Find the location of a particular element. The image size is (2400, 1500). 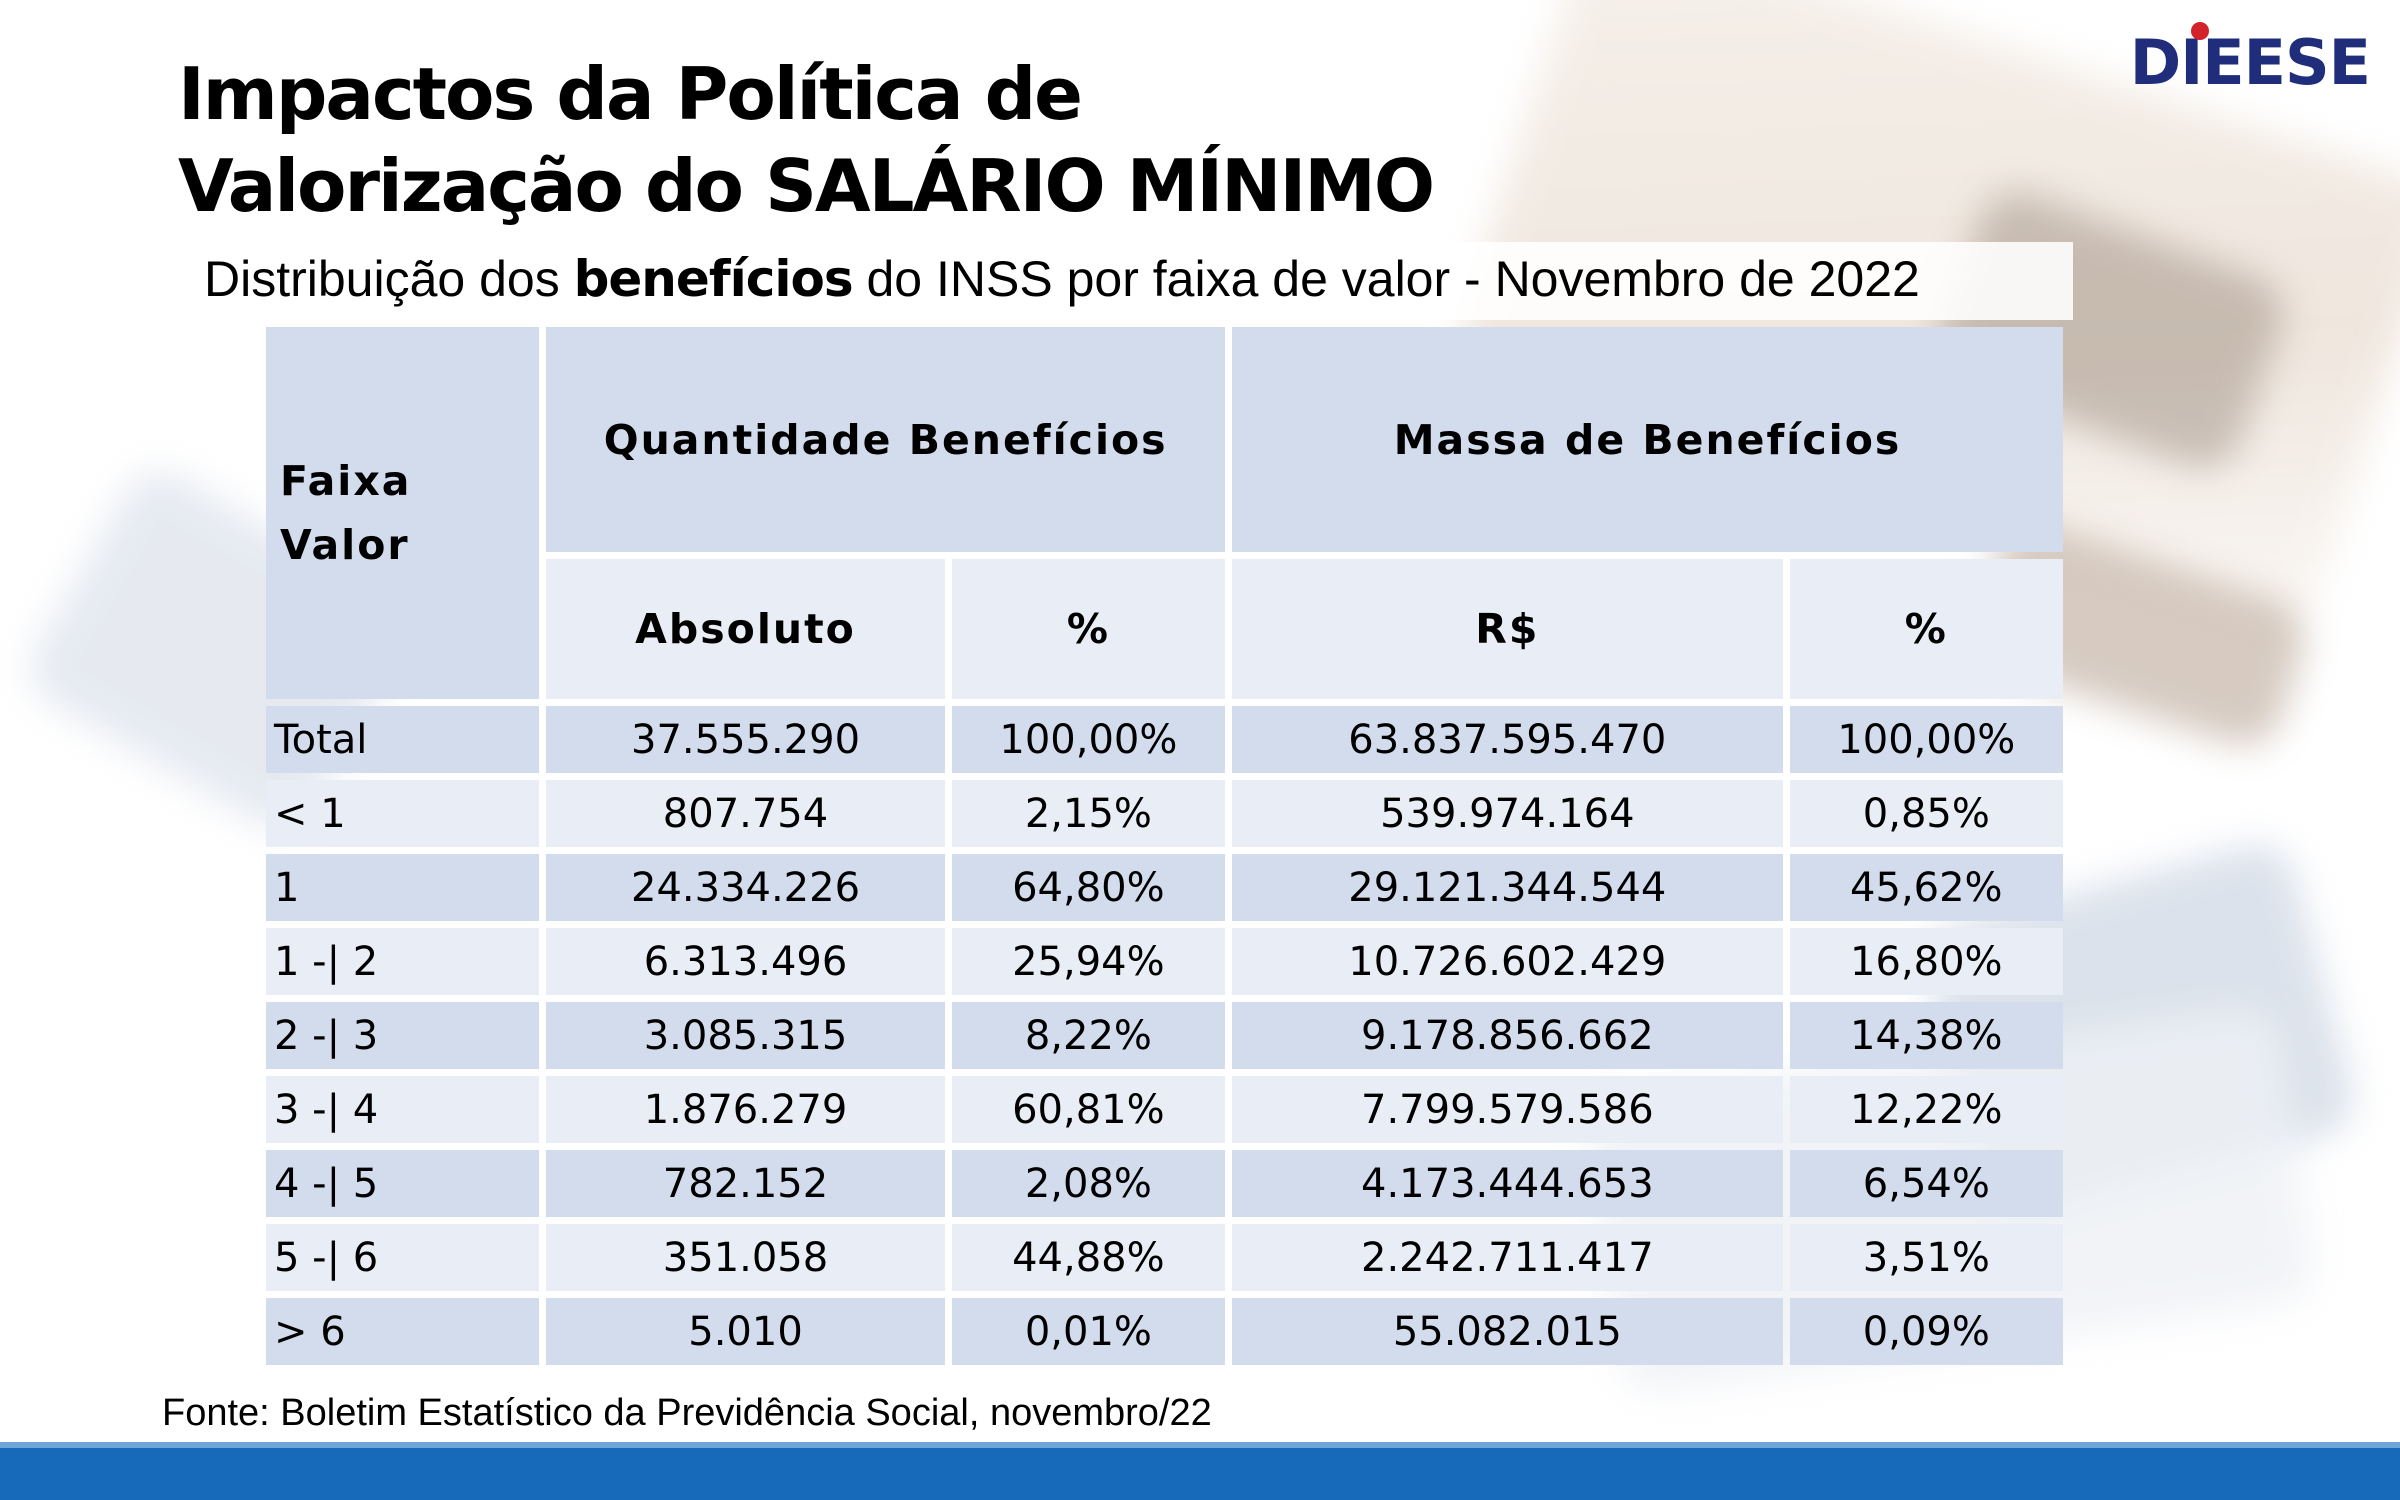

cell-absoluto: 3.085.315 is located at coordinates (745, 1035).